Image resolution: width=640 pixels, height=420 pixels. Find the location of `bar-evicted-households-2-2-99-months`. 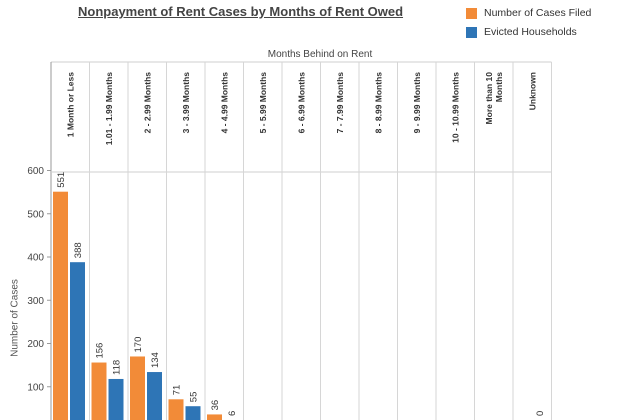

bar-evicted-households-2-2-99-months is located at coordinates (154, 396).